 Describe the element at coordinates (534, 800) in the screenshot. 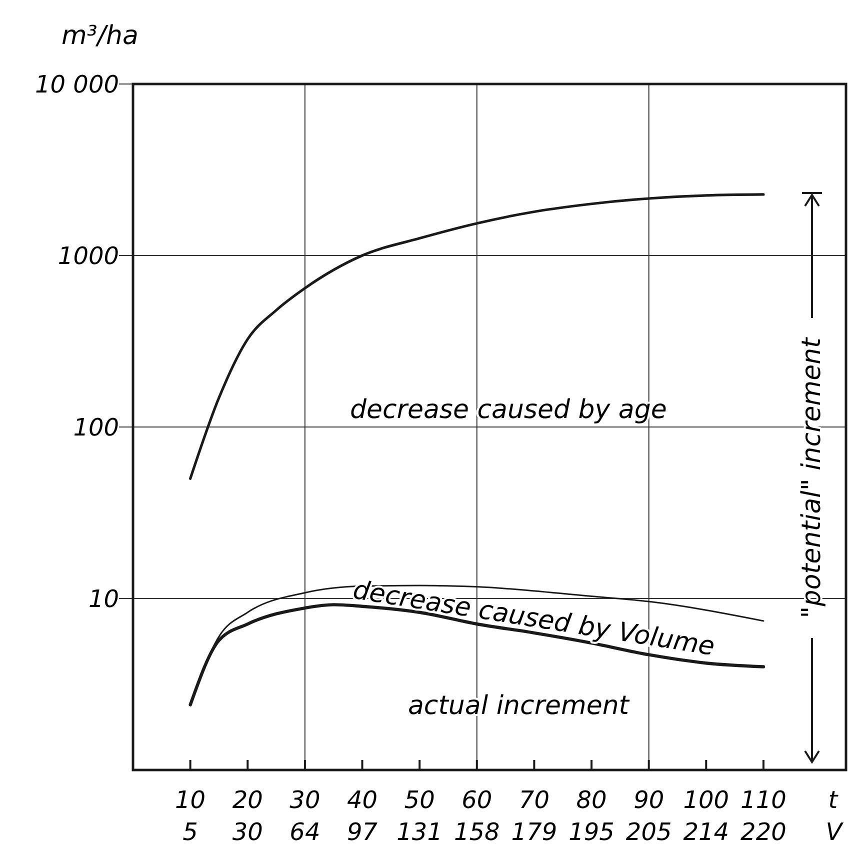

I see `x-tick-label: 70` at that location.